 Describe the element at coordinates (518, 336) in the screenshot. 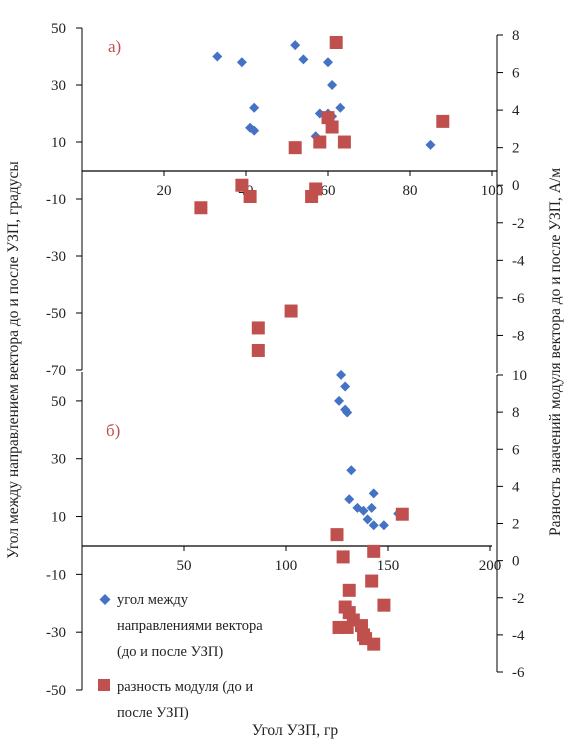

I see `y-right-tick-label: -8` at that location.